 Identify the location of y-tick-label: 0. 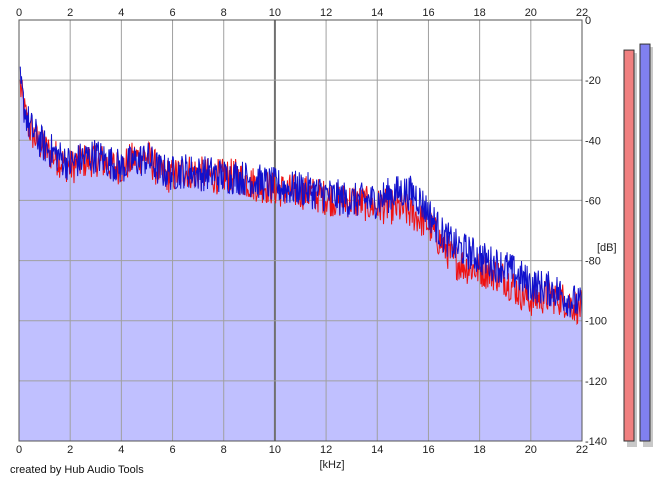
(588, 21).